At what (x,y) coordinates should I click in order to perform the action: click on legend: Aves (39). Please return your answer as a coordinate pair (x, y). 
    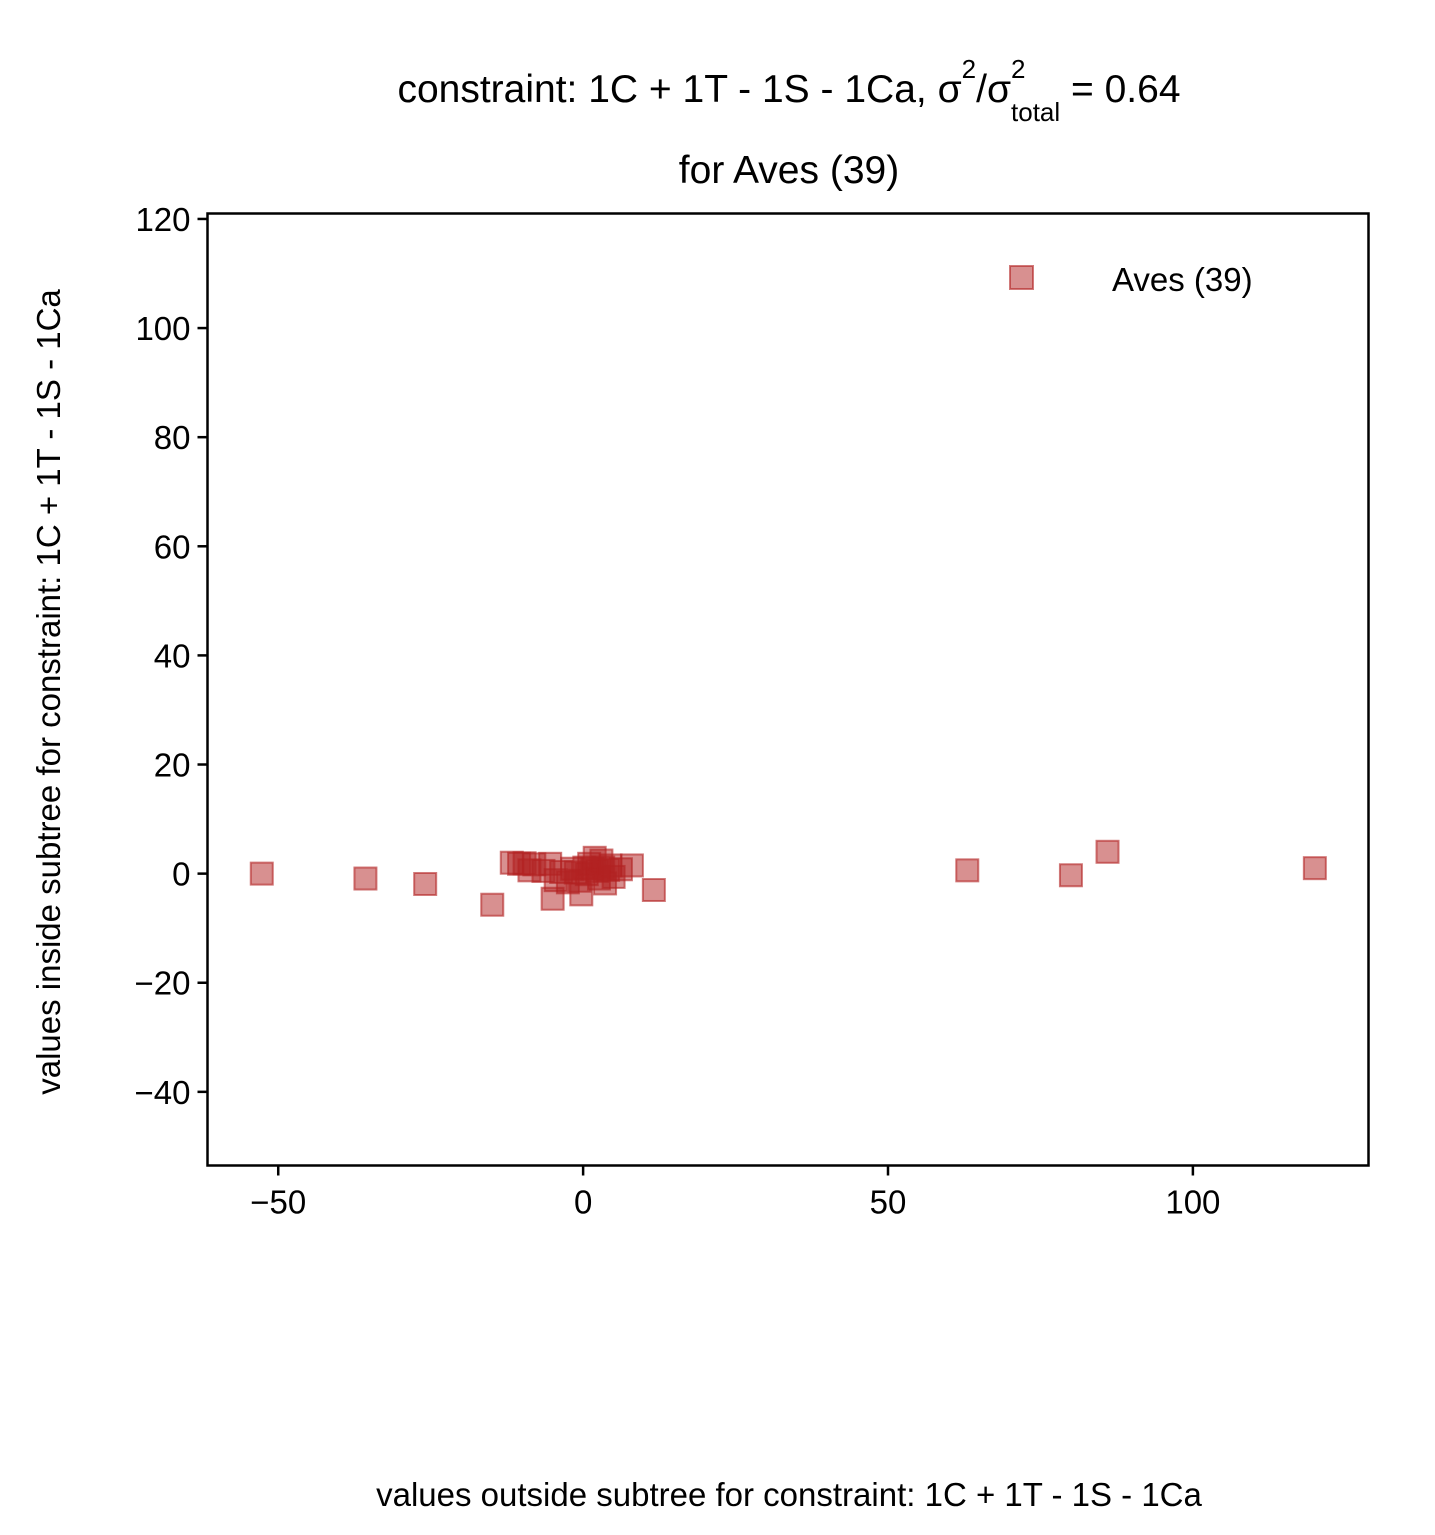
    Looking at the image, I should click on (1131, 279).